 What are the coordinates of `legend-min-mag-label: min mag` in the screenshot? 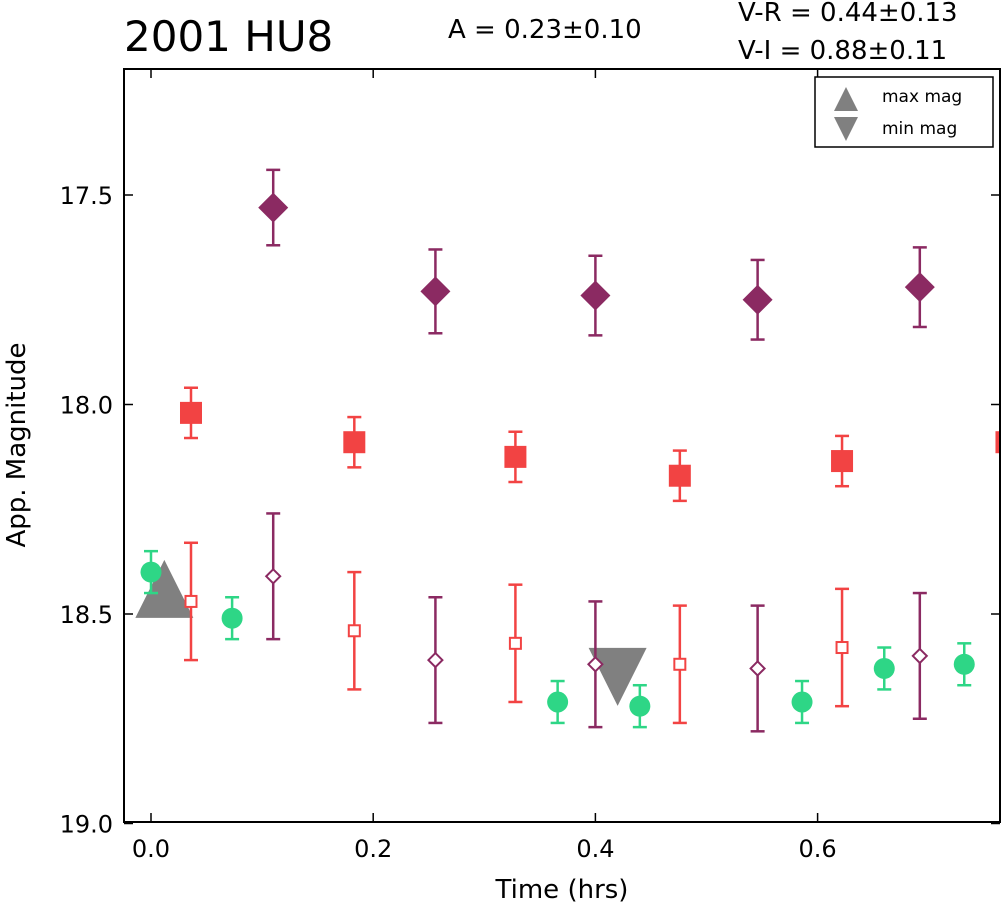 It's located at (919, 129).